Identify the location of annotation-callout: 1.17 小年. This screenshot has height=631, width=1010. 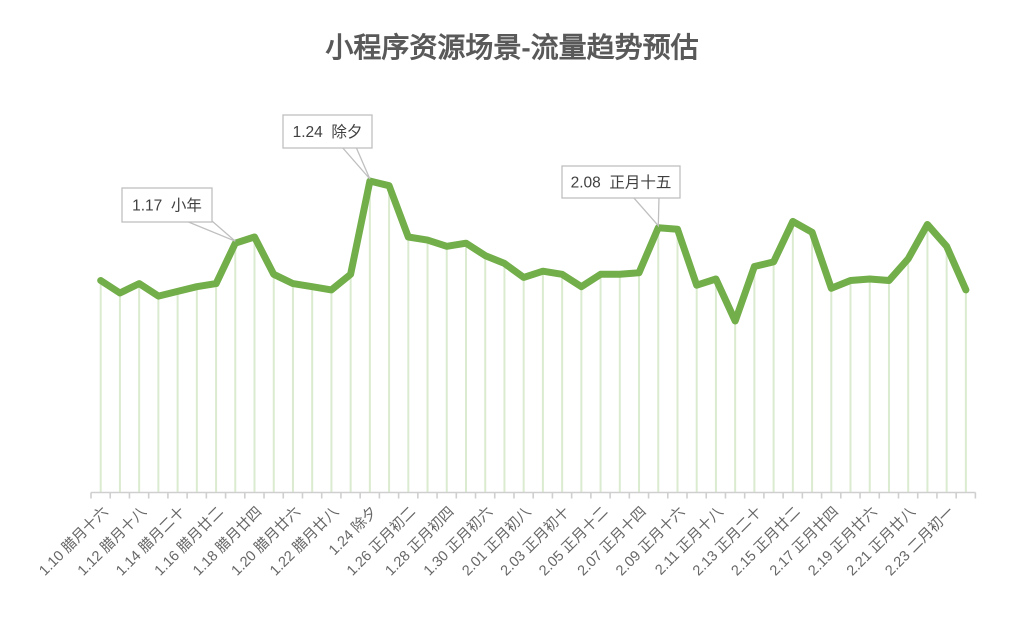
(178, 214).